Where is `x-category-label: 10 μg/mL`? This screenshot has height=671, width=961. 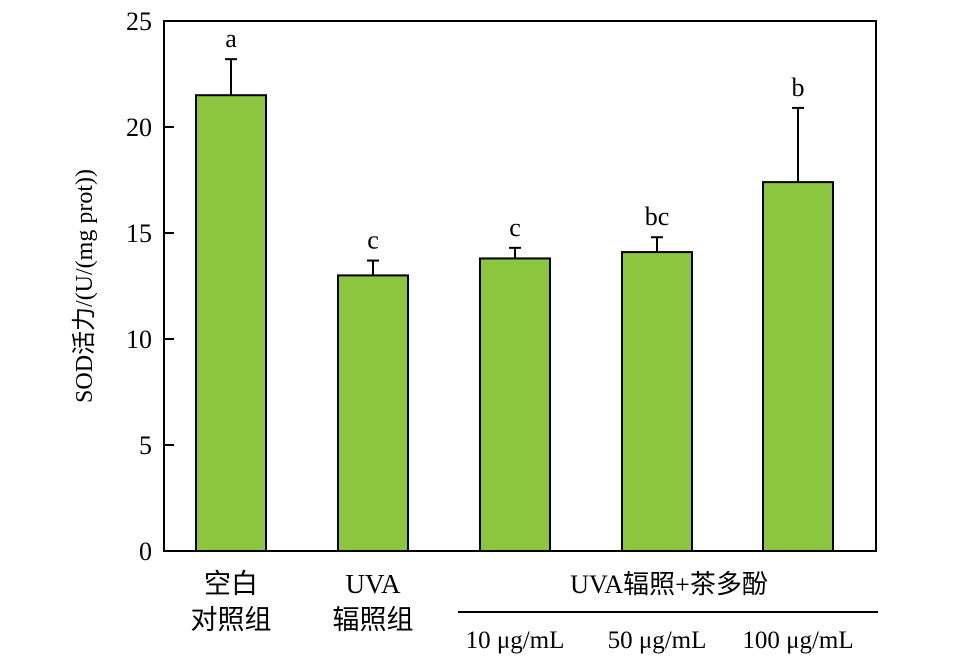
x-category-label: 10 μg/mL is located at coordinates (515, 640).